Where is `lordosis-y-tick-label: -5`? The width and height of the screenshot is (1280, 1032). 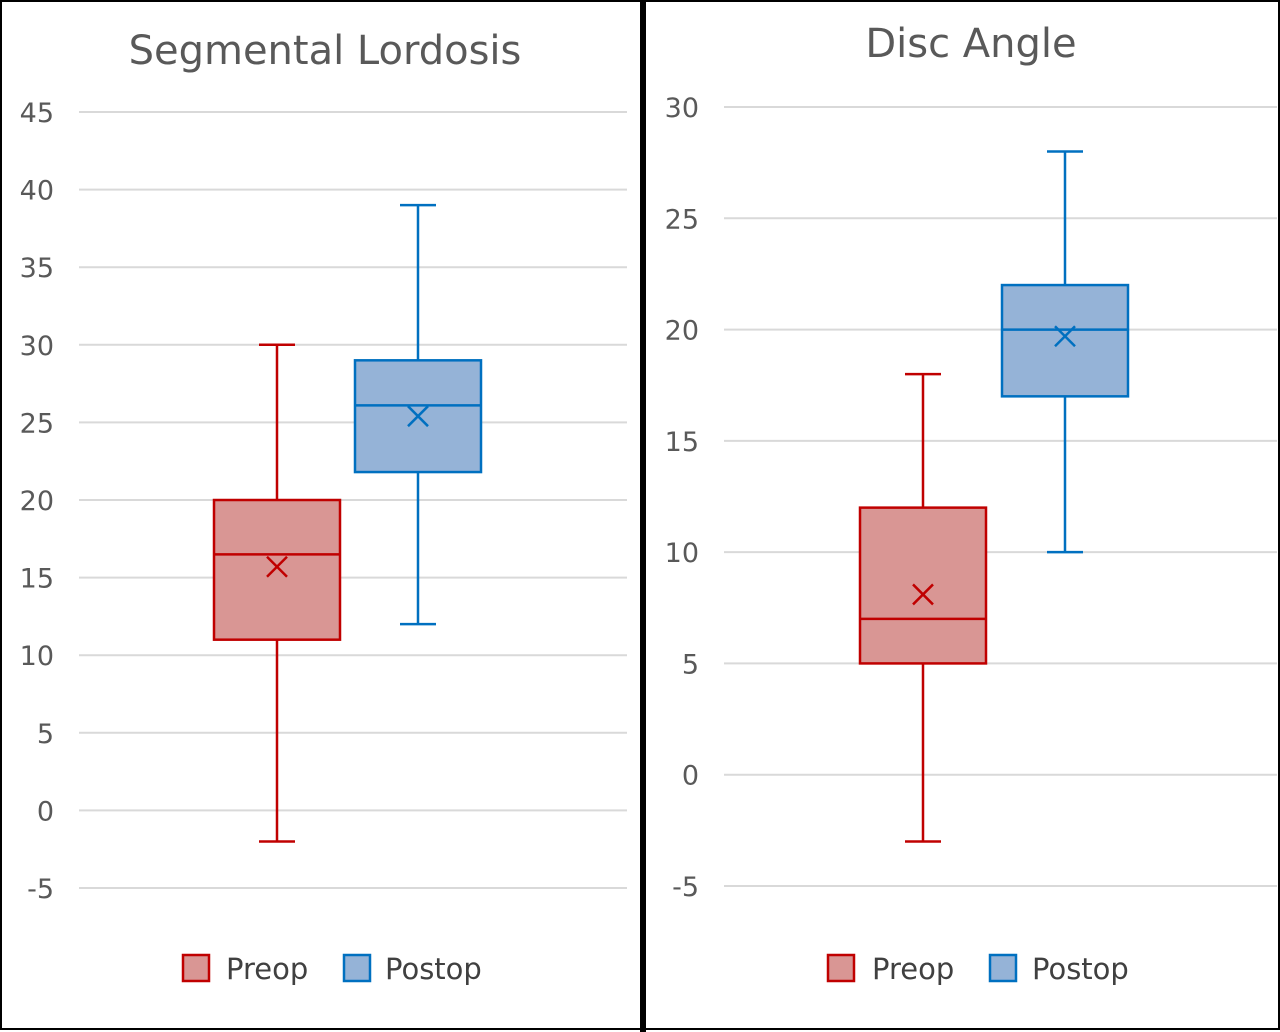 lordosis-y-tick-label: -5 is located at coordinates (40, 889).